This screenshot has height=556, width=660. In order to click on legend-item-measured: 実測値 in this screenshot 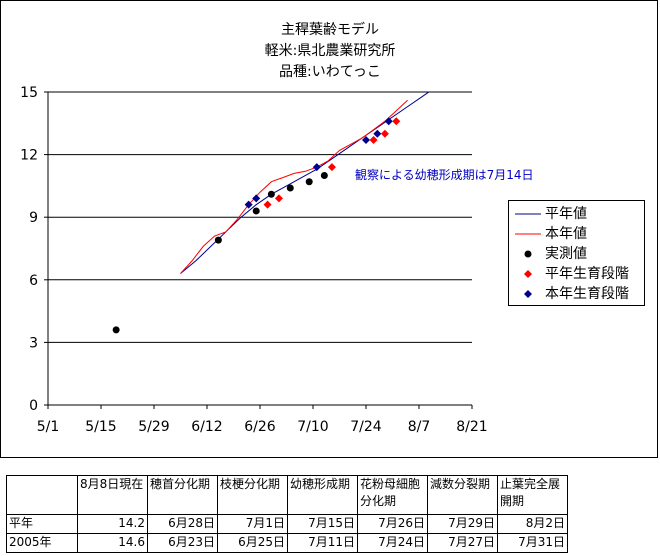, I will do `click(578, 254)`.